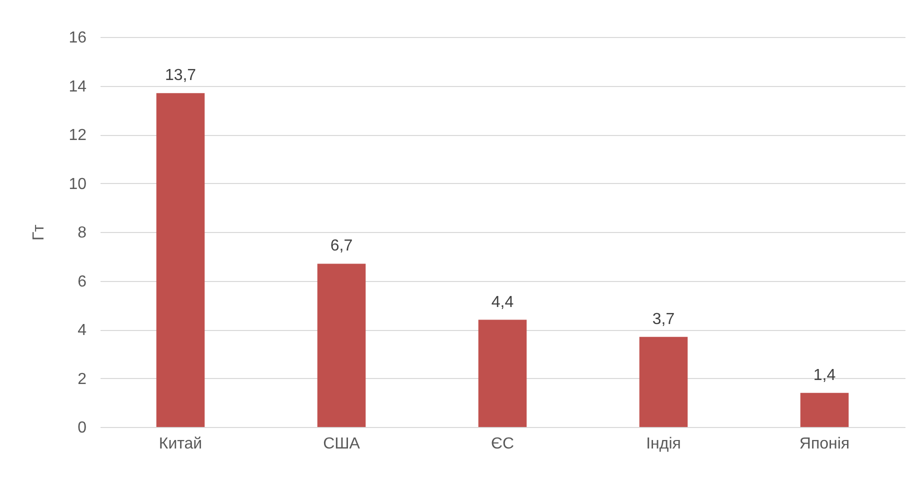 Image resolution: width=924 pixels, height=485 pixels. Describe the element at coordinates (77, 135) in the screenshot. I see `y-tick-label: 12` at that location.